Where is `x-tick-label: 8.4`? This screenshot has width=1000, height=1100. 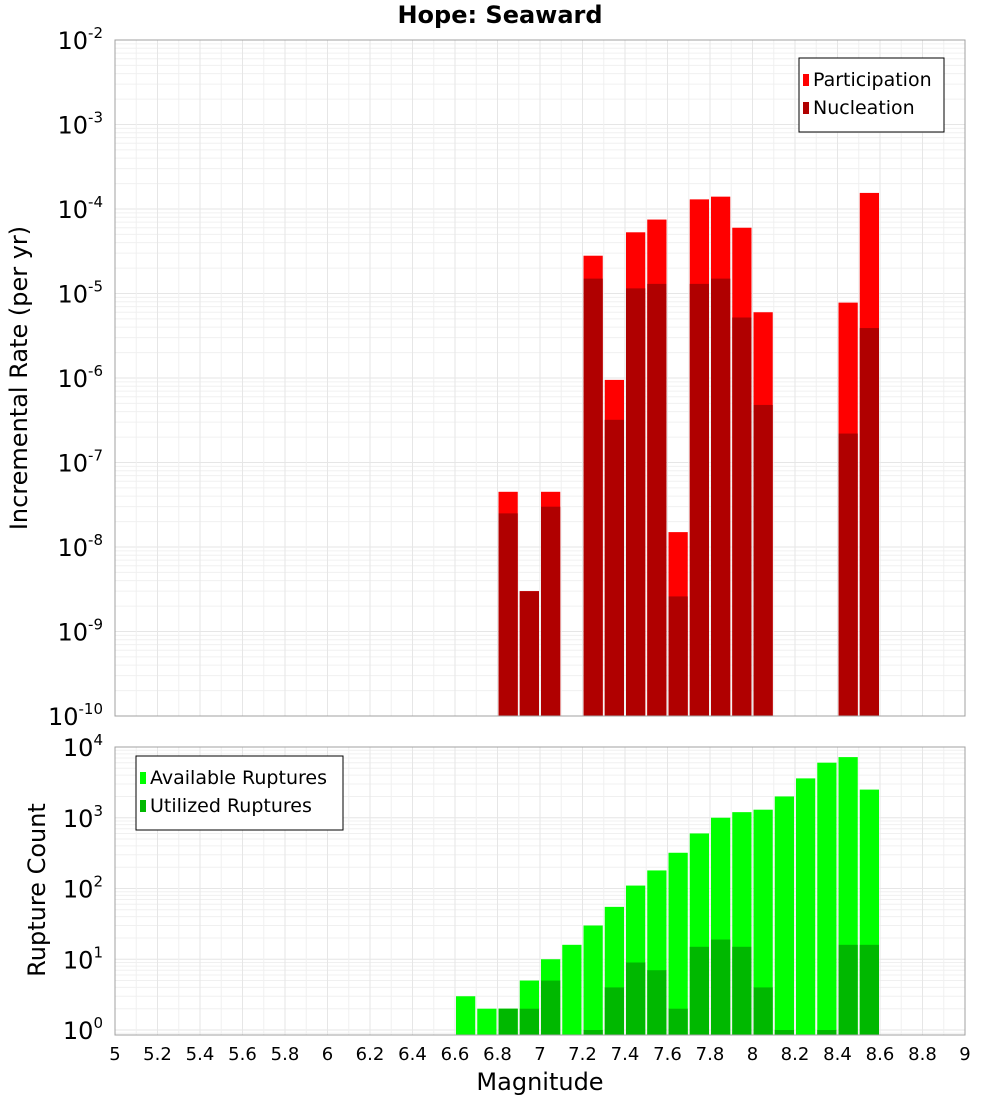
x-tick-label: 8.4 is located at coordinates (837, 1054).